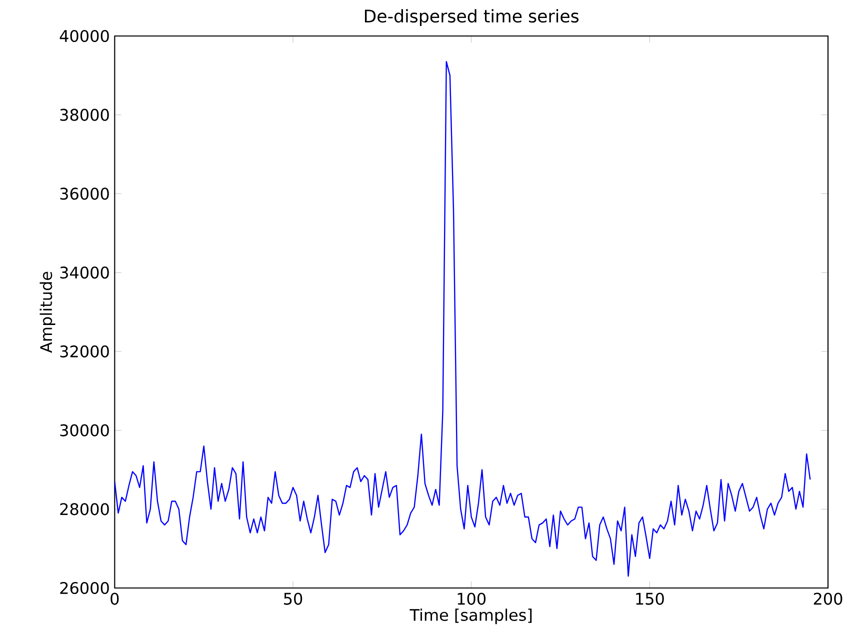 The width and height of the screenshot is (860, 644). What do you see at coordinates (650, 598) in the screenshot?
I see `x-tick-label: 150` at bounding box center [650, 598].